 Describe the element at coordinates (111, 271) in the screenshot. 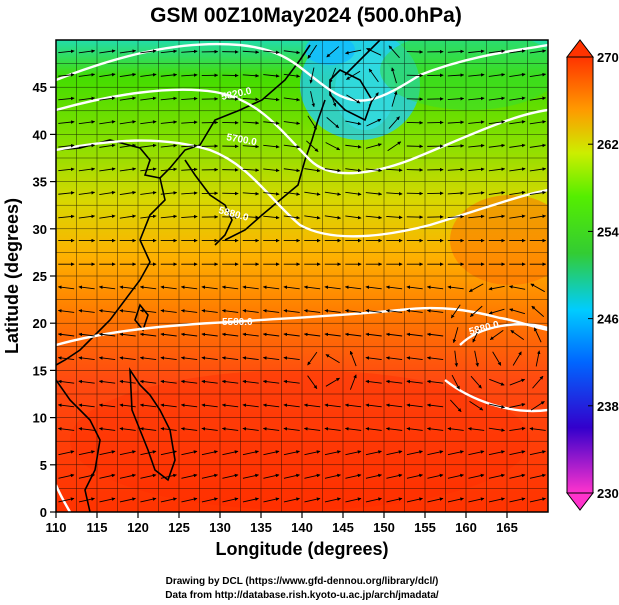

I see `coastline-china-east` at that location.